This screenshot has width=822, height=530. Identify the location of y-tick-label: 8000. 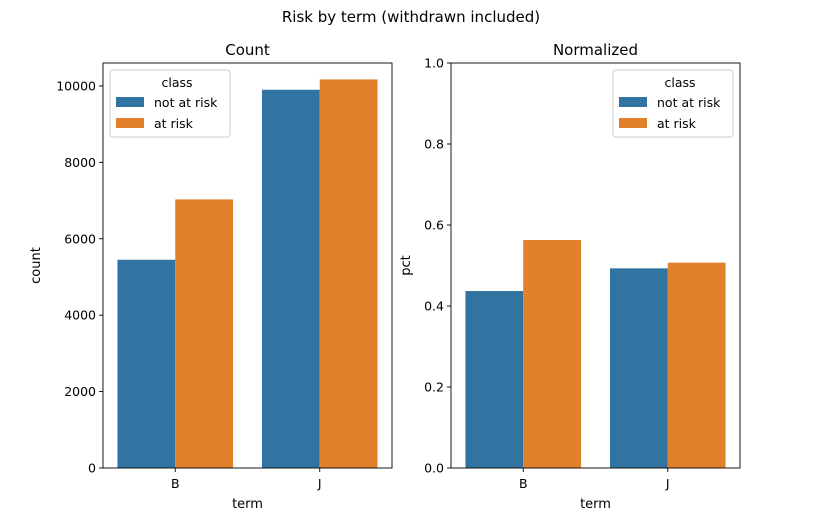
(80, 162).